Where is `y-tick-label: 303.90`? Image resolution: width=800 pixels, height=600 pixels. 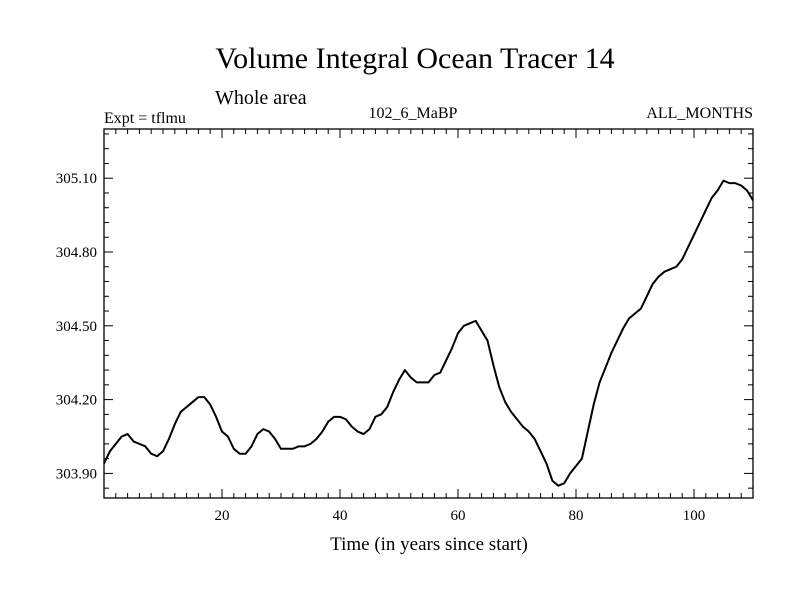
y-tick-label: 303.90 is located at coordinates (76, 474).